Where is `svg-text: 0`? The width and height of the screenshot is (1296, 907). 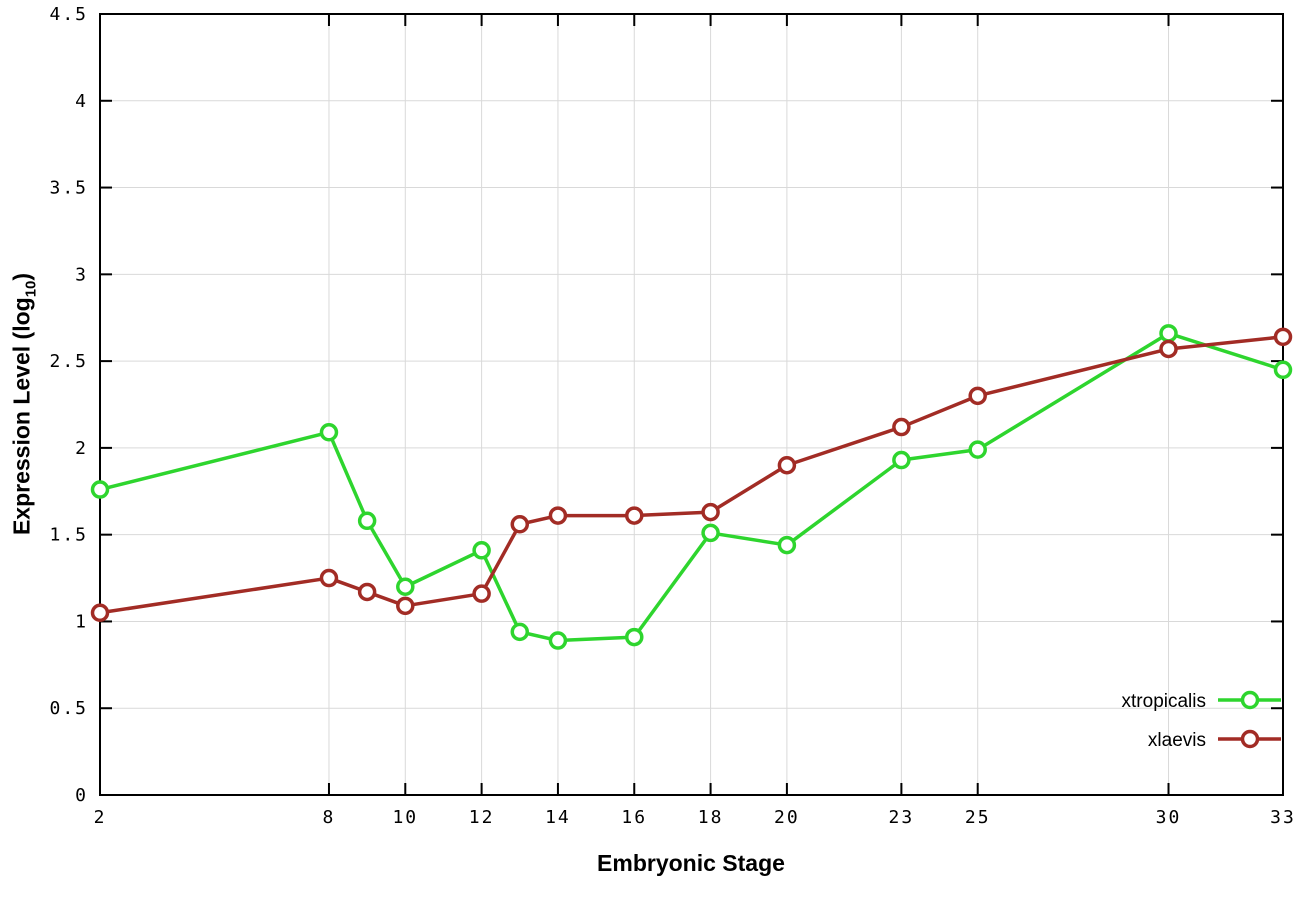 svg-text: 0 is located at coordinates (81, 795).